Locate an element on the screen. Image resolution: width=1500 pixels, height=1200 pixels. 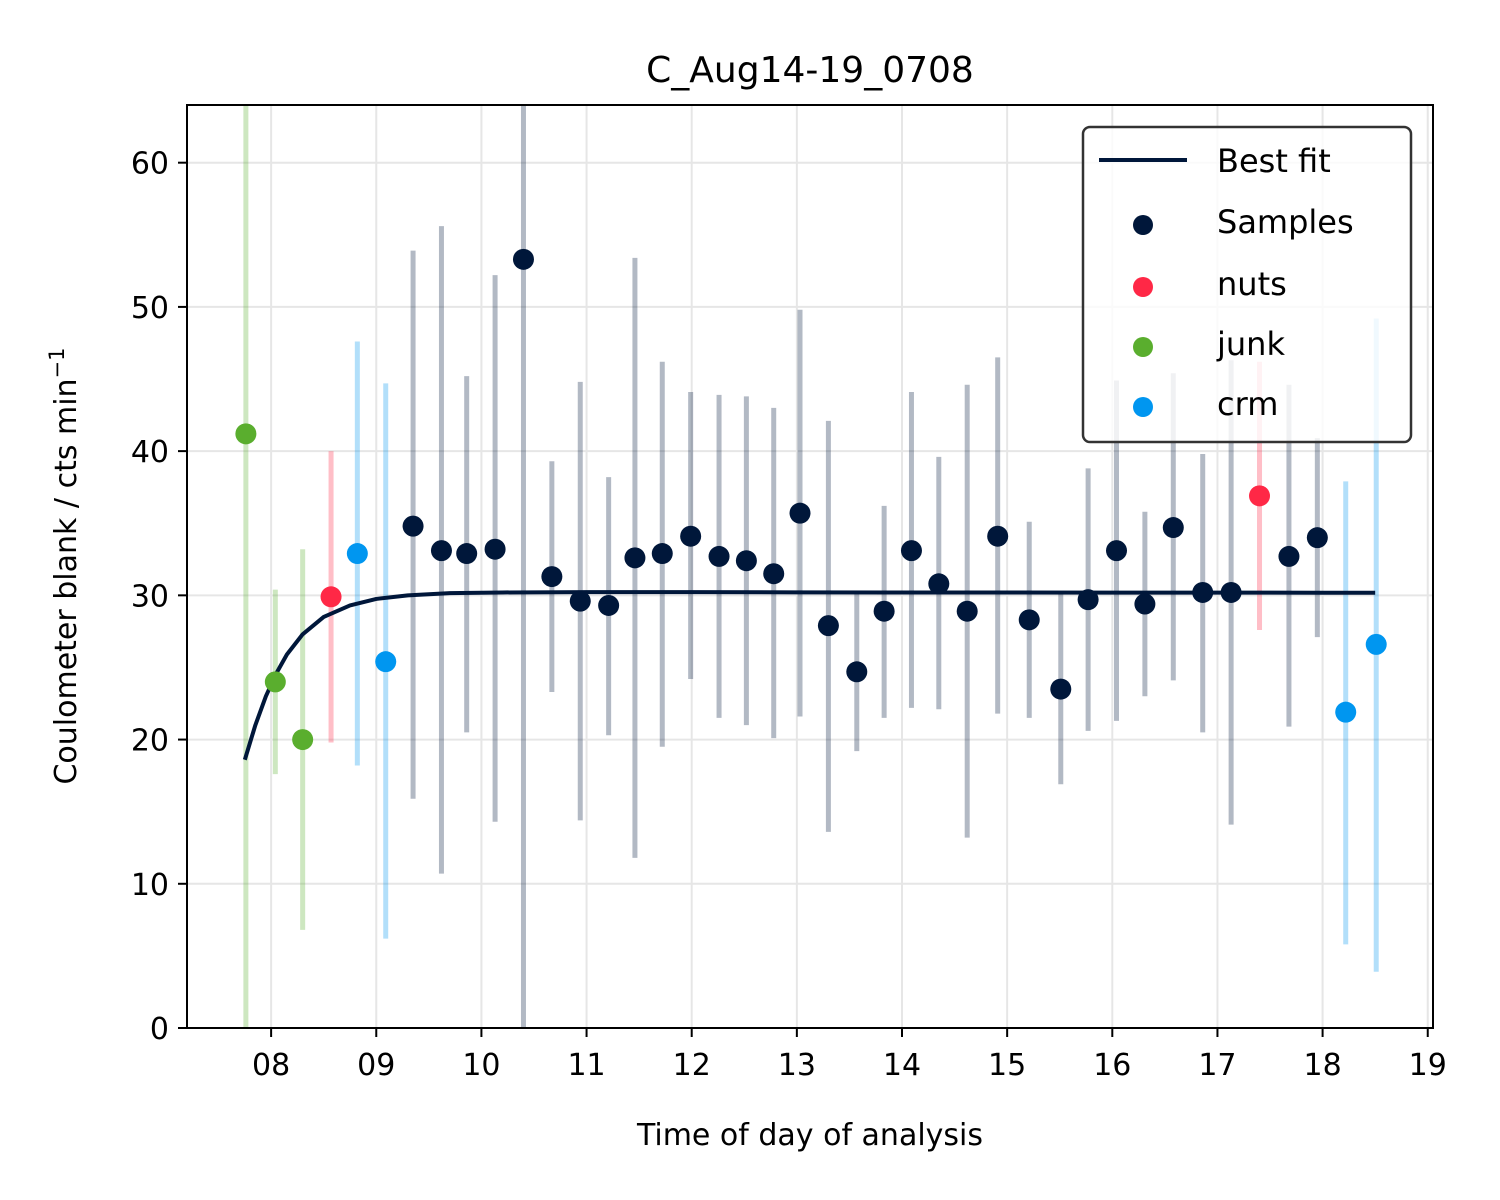
x-tick-label: 13 is located at coordinates (797, 1065).